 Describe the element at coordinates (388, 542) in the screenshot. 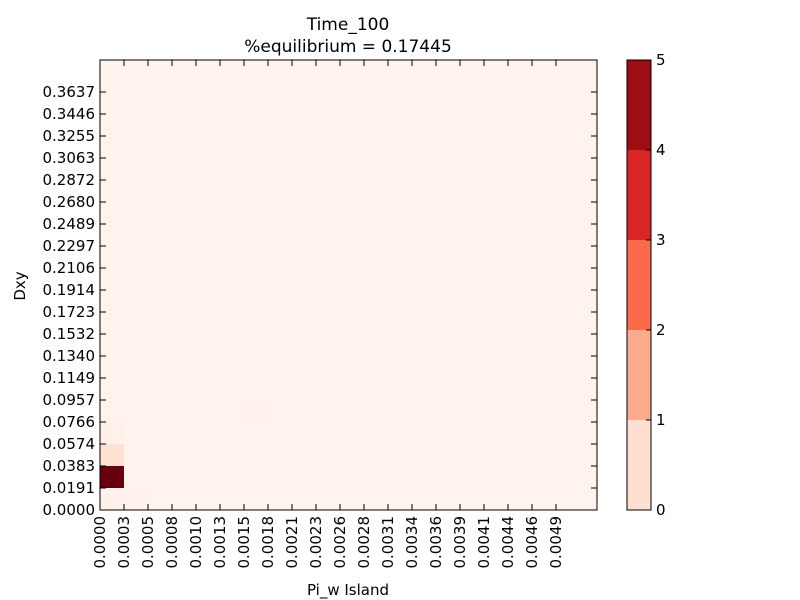

I see `x-tick-label: 0.0031` at that location.